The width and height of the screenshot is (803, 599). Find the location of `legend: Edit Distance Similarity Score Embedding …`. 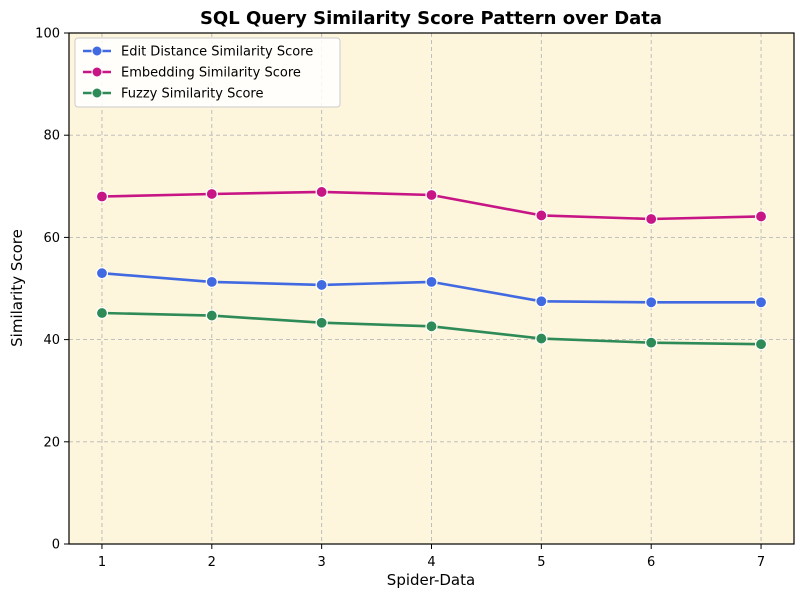

legend: Edit Distance Similarity Score Embedding … is located at coordinates (207, 72).